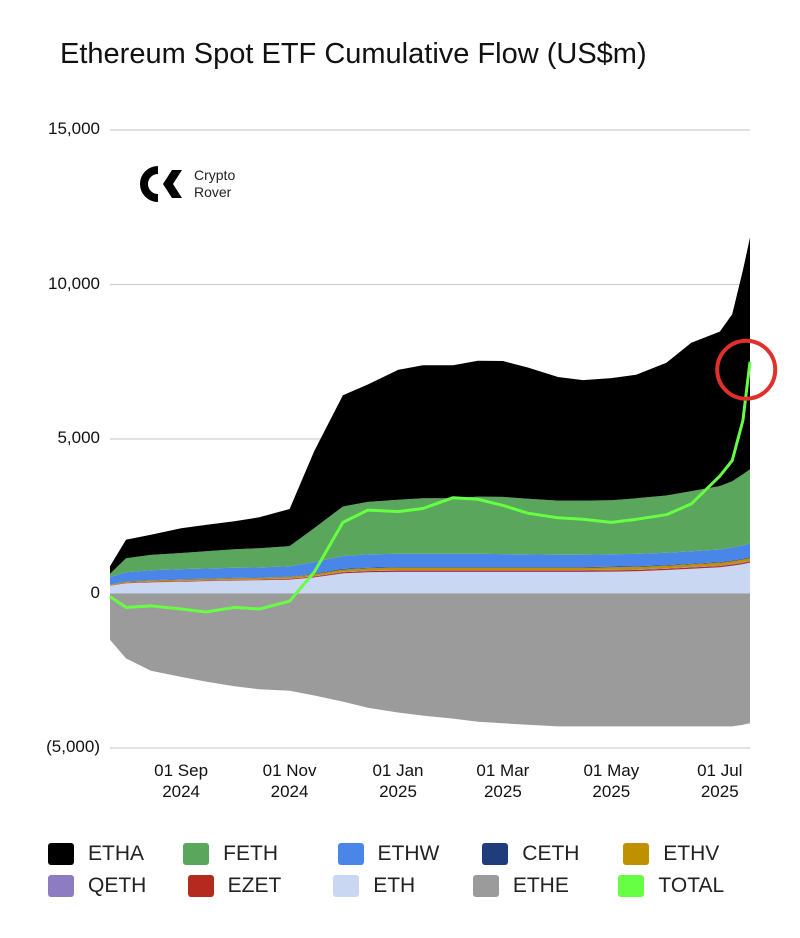 The image size is (800, 938). I want to click on area-ezet, so click(430, 573).